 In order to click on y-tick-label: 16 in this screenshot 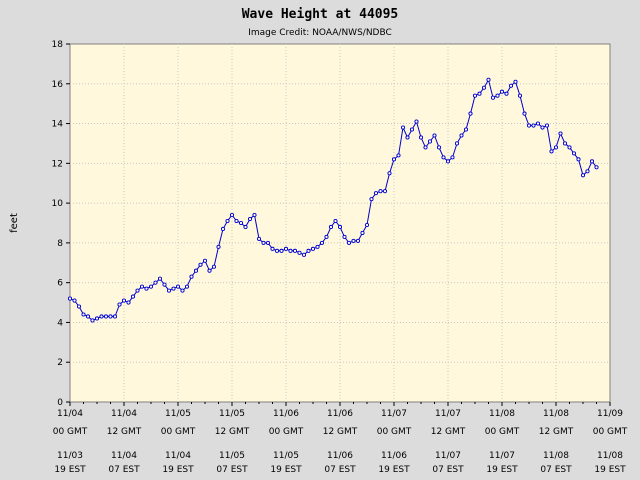, I will do `click(58, 85)`.